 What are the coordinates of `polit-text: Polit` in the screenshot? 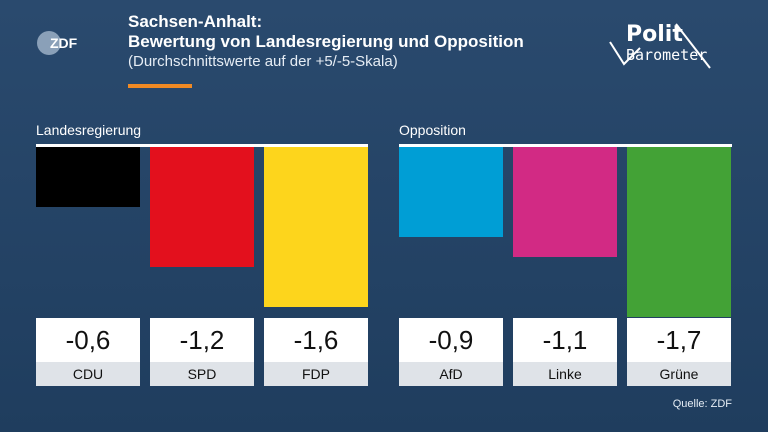 It's located at (654, 34).